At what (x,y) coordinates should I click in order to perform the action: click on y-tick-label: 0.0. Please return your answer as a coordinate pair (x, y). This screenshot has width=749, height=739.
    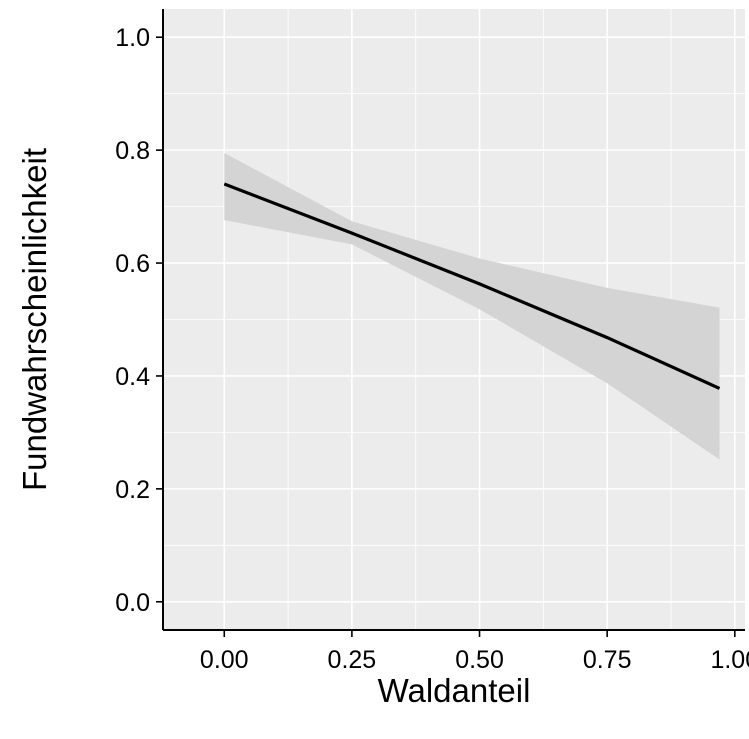
    Looking at the image, I should click on (132, 603).